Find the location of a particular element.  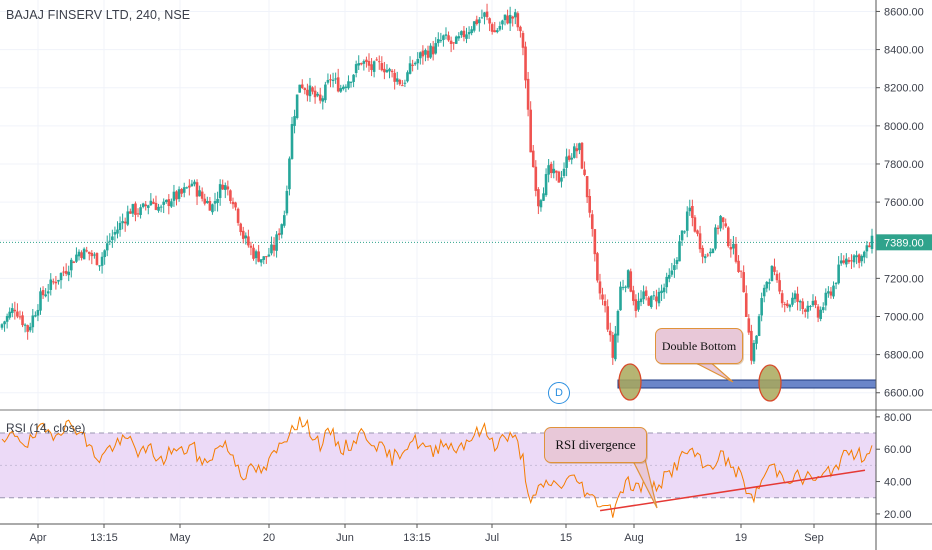

rsi-axis: 20.00 40.00 60.00 80.00 is located at coordinates (894, 466).